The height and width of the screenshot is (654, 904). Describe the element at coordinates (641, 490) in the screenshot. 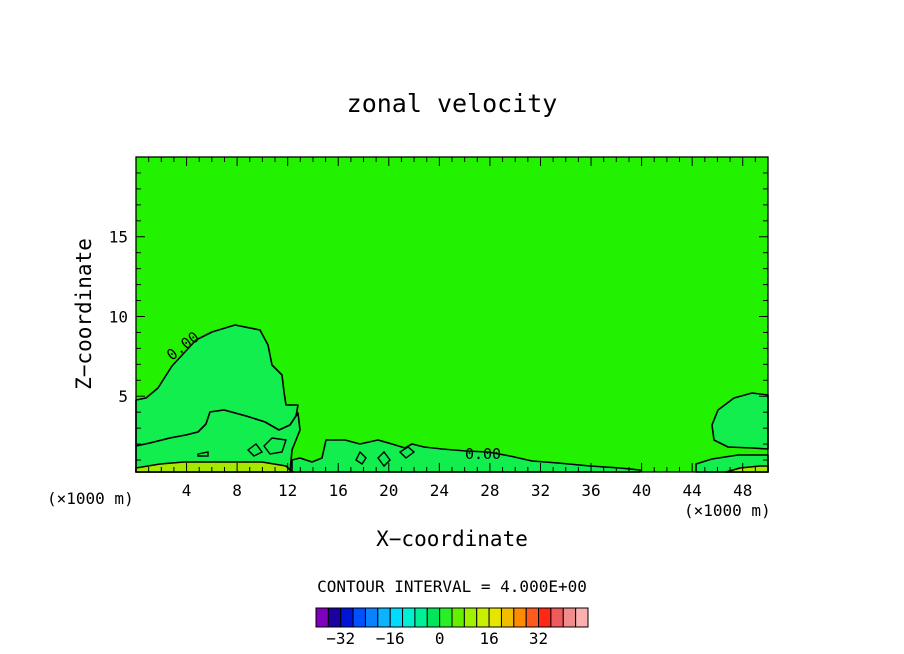

I see `x-tick-label: 40` at that location.